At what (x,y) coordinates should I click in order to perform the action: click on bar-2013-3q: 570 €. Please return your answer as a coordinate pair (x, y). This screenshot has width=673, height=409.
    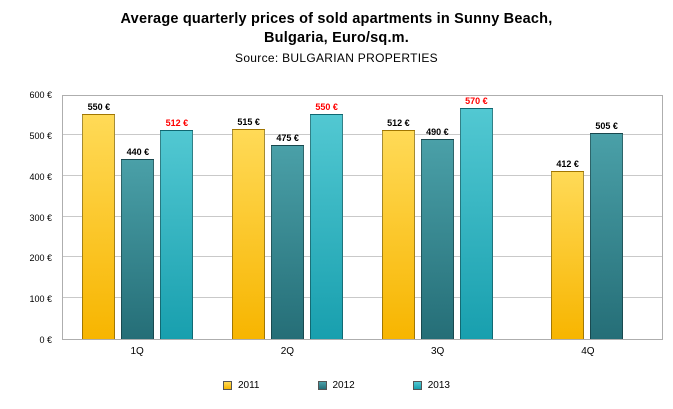
    Looking at the image, I should click on (476, 217).